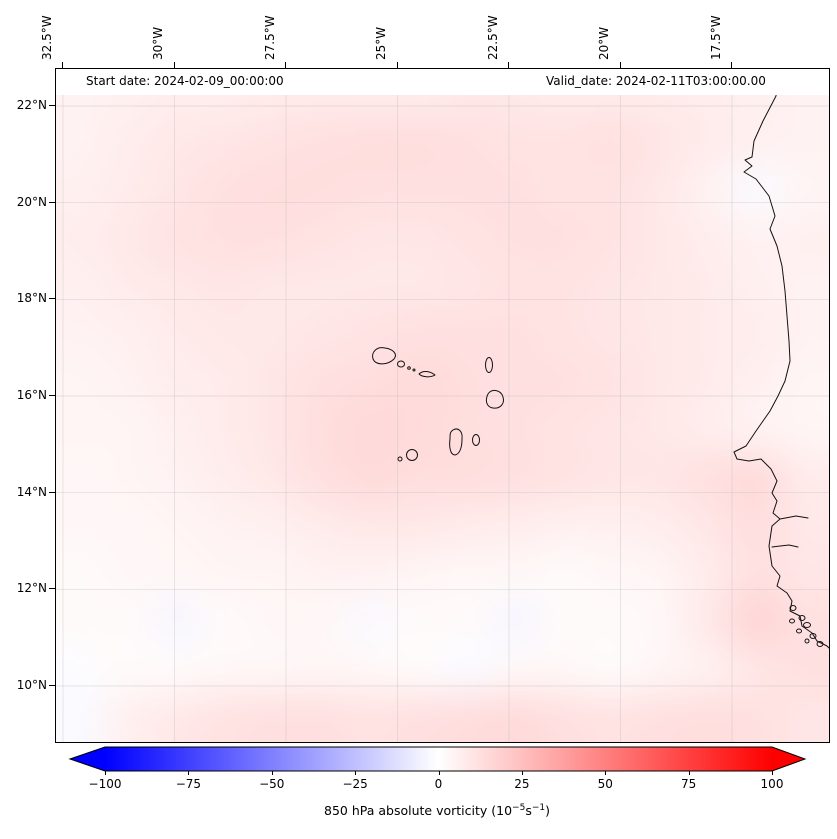 This screenshot has width=837, height=839. Describe the element at coordinates (105, 784) in the screenshot. I see `colorbar-tick-label: −100` at that location.